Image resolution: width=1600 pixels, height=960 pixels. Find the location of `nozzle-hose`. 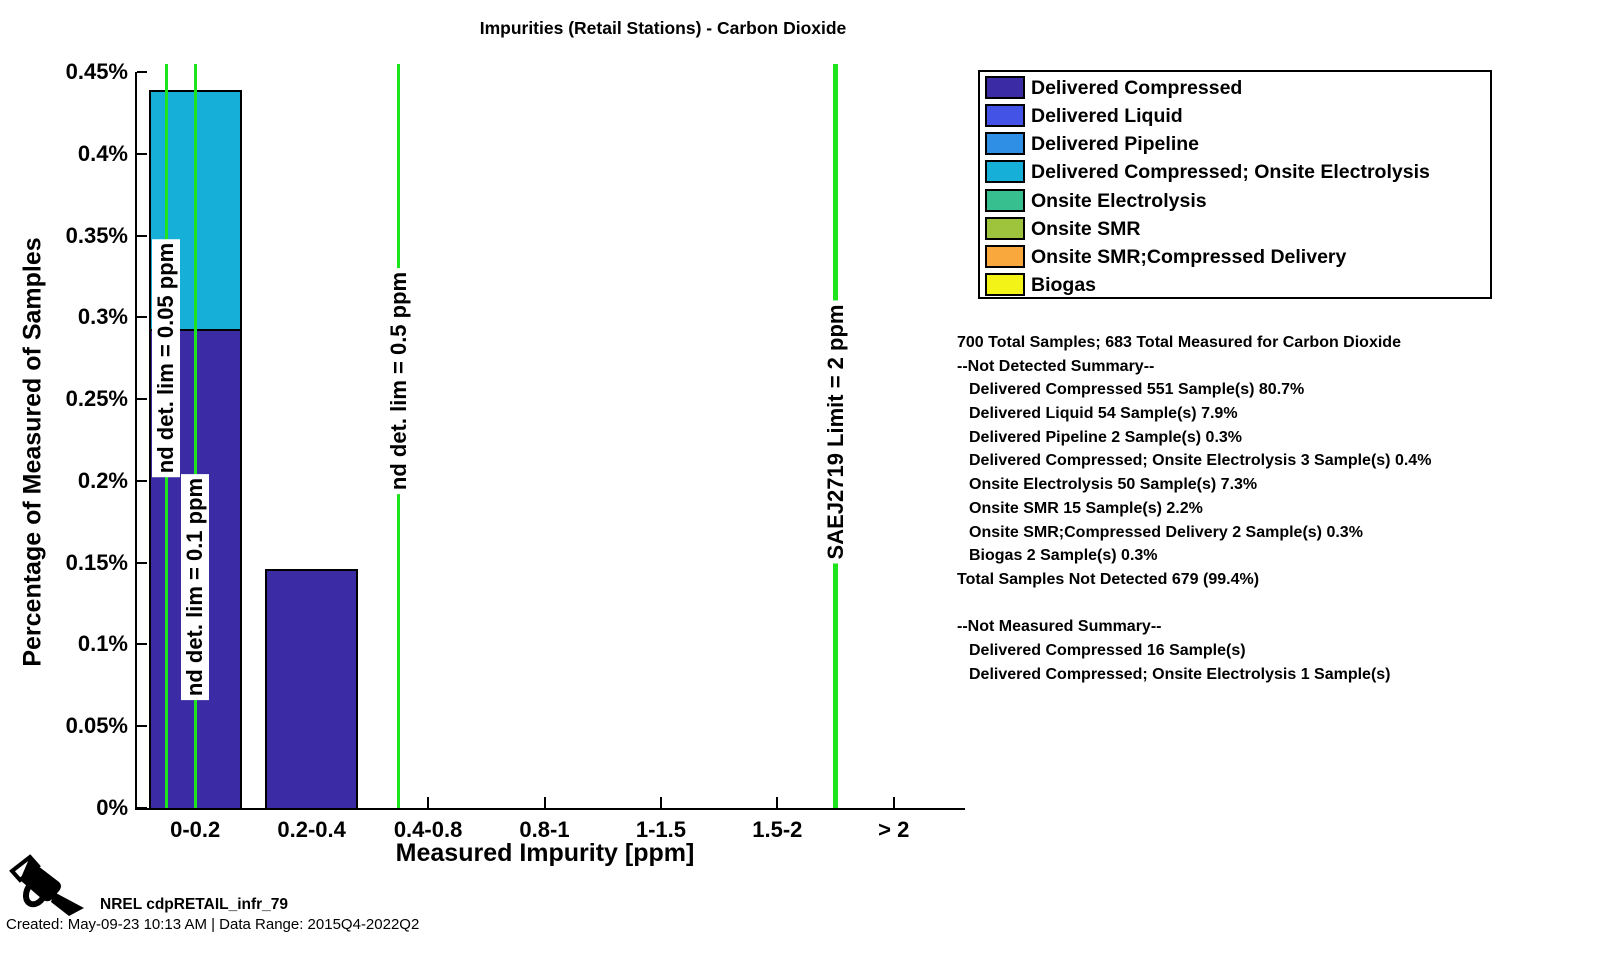

nozzle-hose is located at coordinates (67, 904).